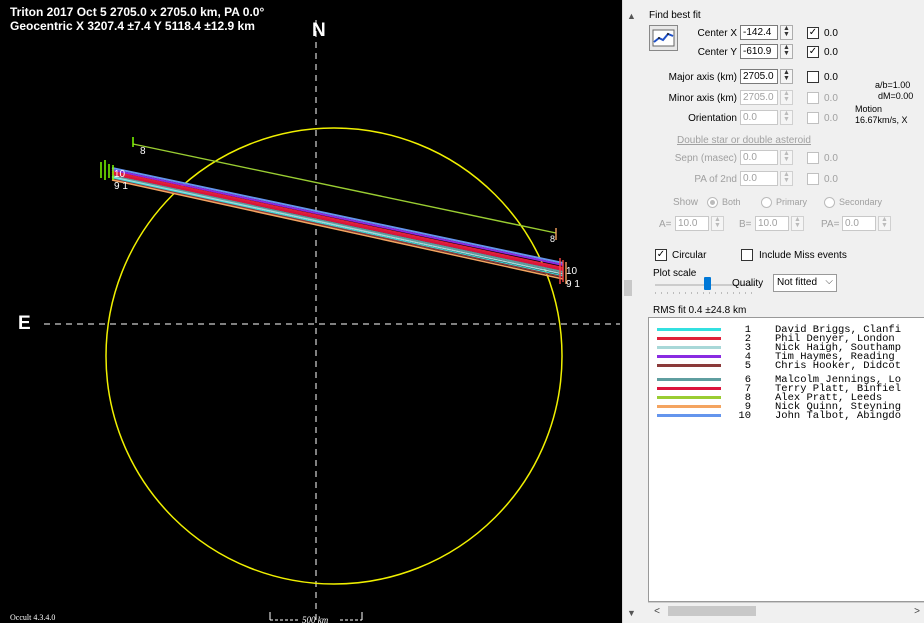 This screenshot has height=623, width=924. What do you see at coordinates (686, 202) in the screenshot?
I see `show-label: Show` at bounding box center [686, 202].